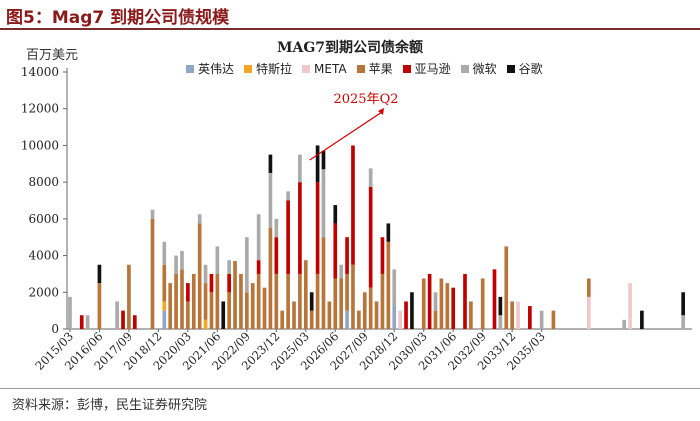  I want to click on legend-item-apple: 苹果, so click(374, 68).